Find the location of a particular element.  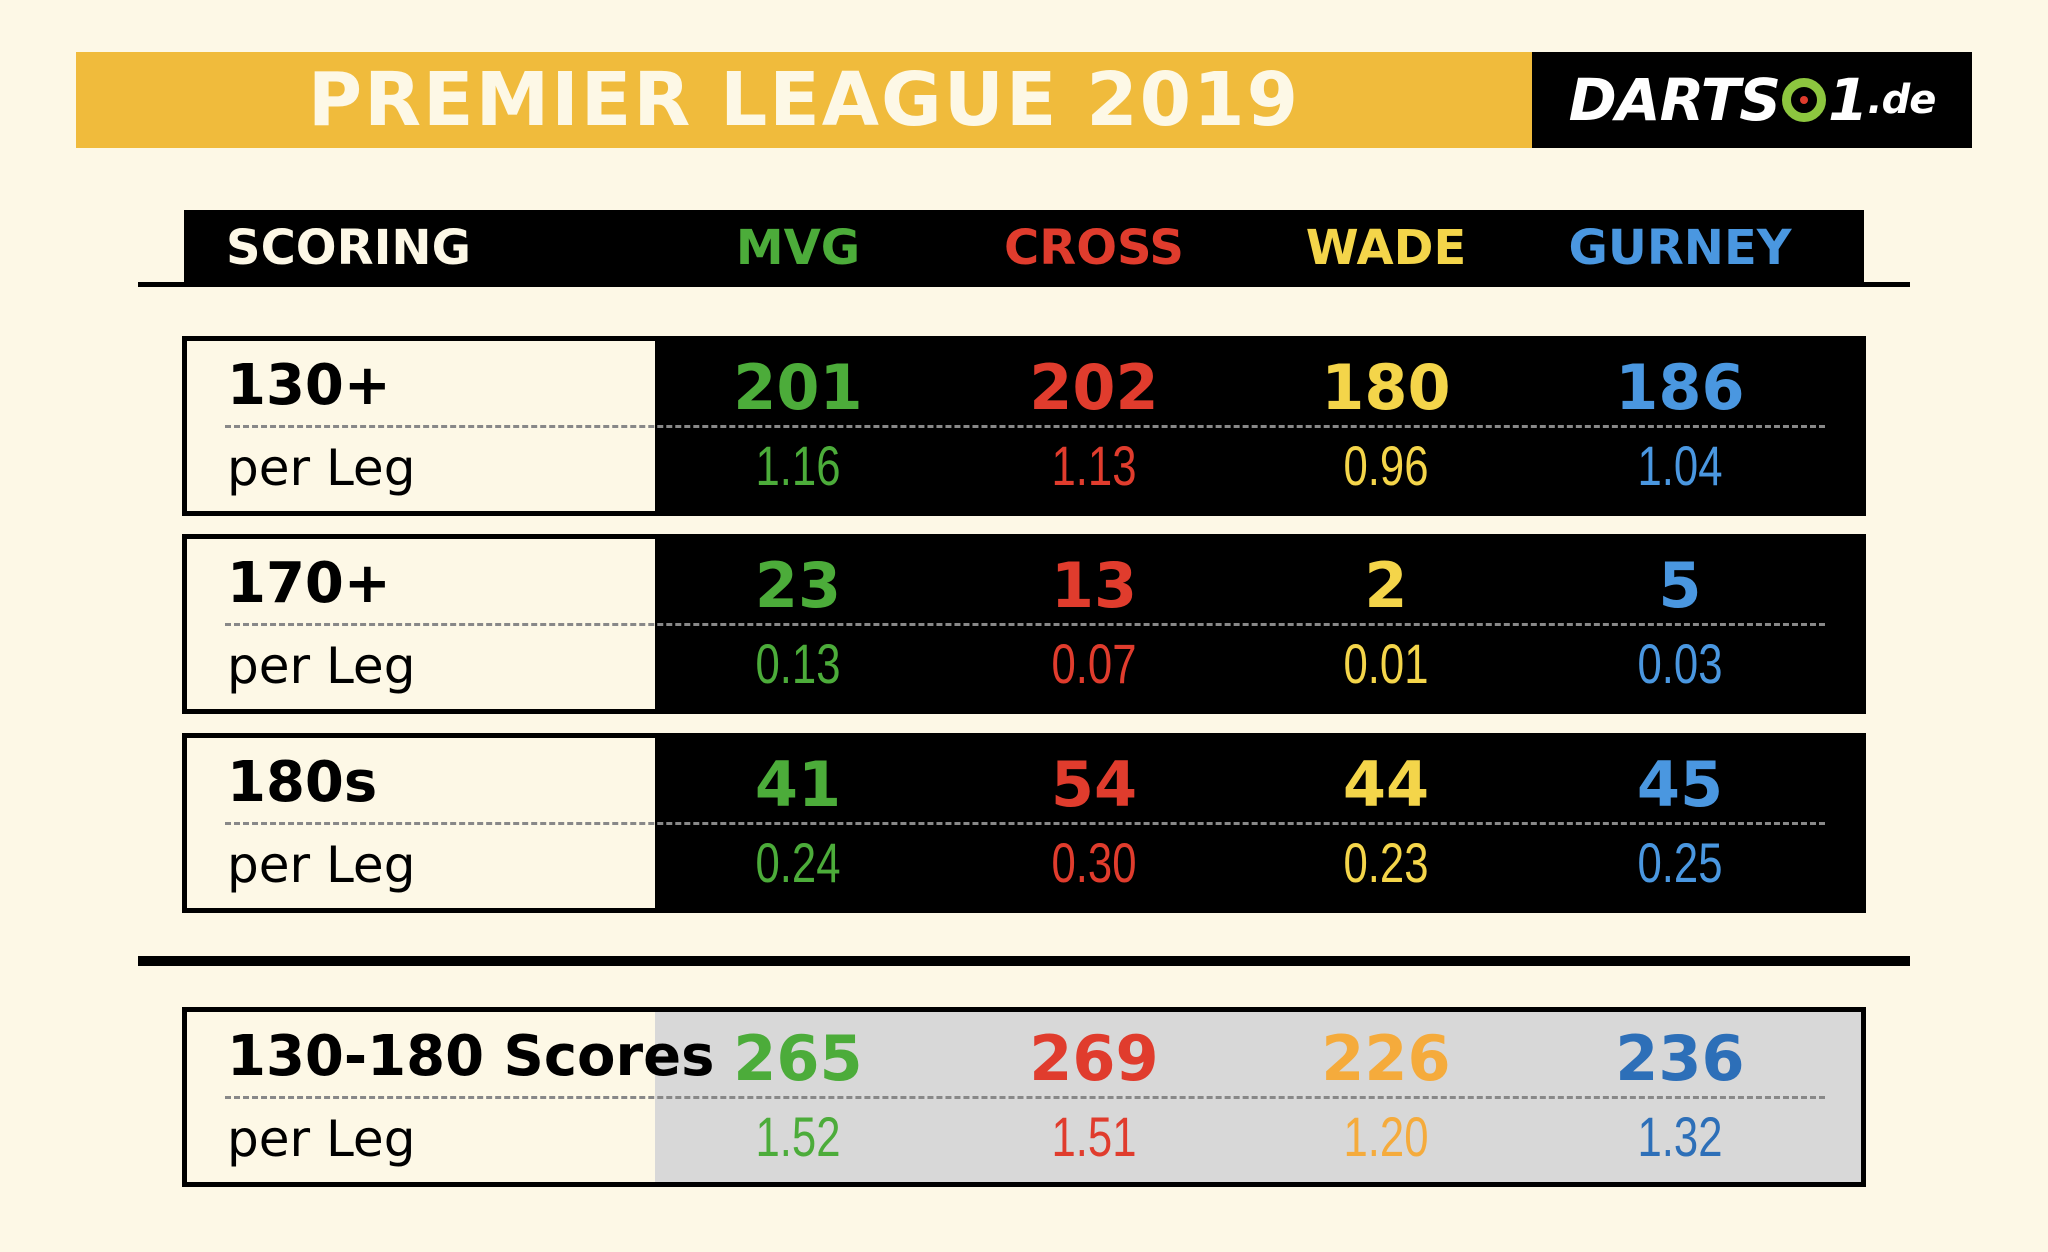

value-cross: 54 is located at coordinates (1094, 784).